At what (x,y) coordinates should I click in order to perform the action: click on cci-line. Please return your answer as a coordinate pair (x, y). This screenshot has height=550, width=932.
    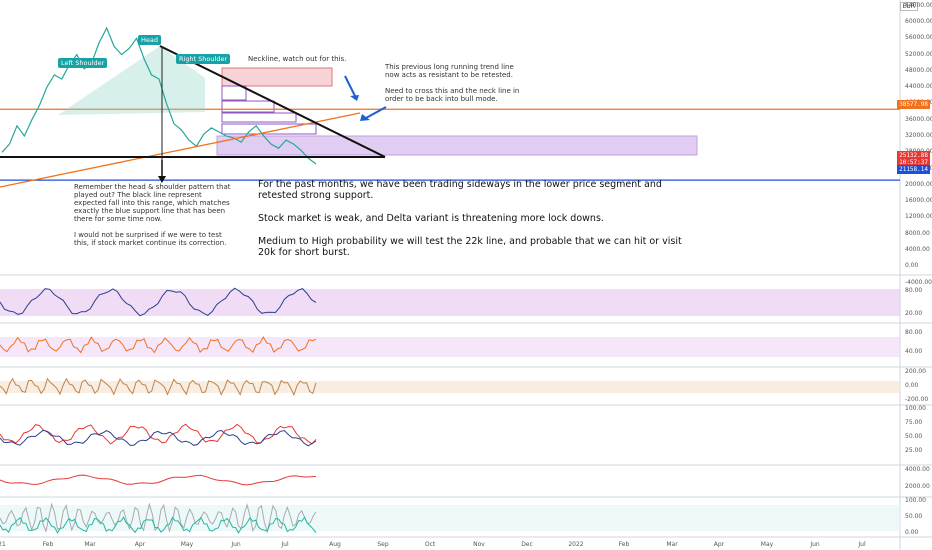
    Looking at the image, I should click on (158, 387).